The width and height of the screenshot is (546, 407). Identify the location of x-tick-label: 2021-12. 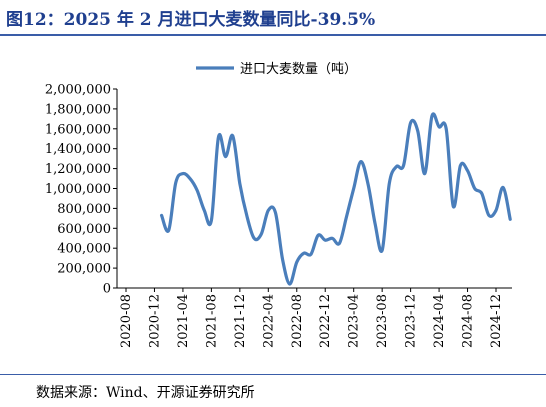
(240, 321).